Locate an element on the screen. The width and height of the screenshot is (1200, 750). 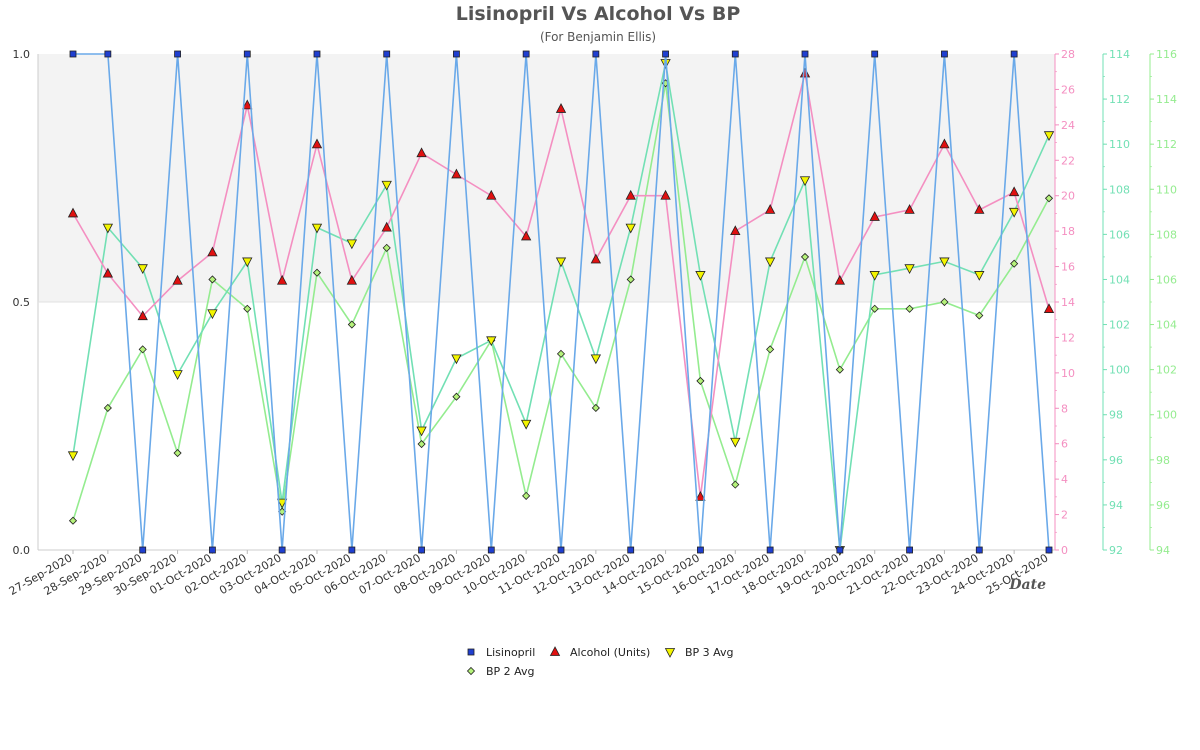
left-axis-tick-label: 1.0 is located at coordinates (22, 54).